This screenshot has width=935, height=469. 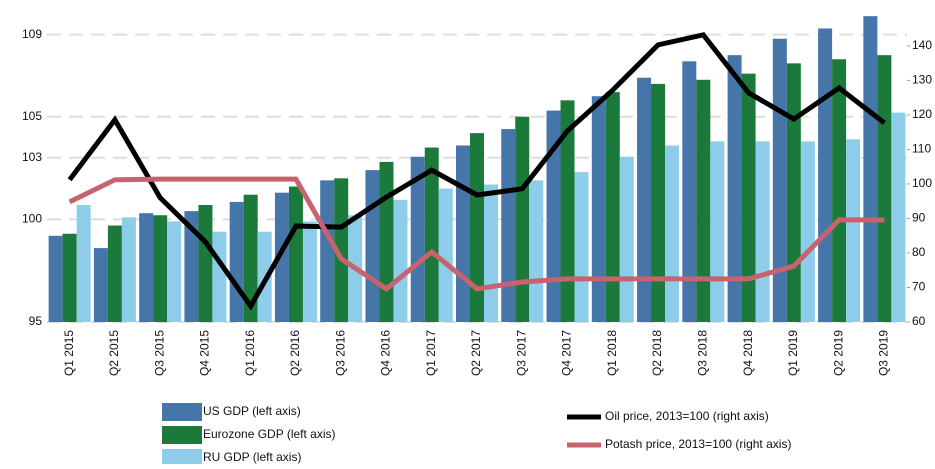 What do you see at coordinates (295, 353) in the screenshot?
I see `x-tick-label: Q2 2016` at bounding box center [295, 353].